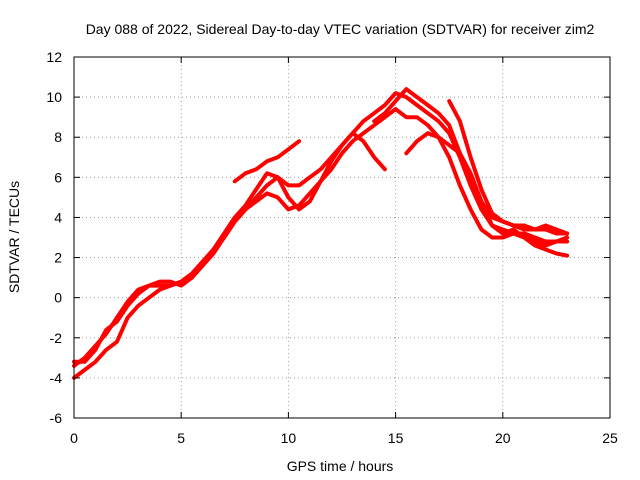  Describe the element at coordinates (56, 378) in the screenshot. I see `y-tick-label: -4` at that location.